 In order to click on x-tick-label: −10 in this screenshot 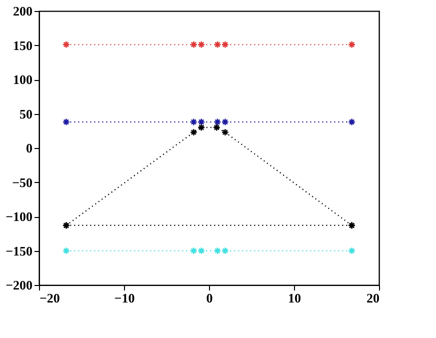, I will do `click(124, 298)`.